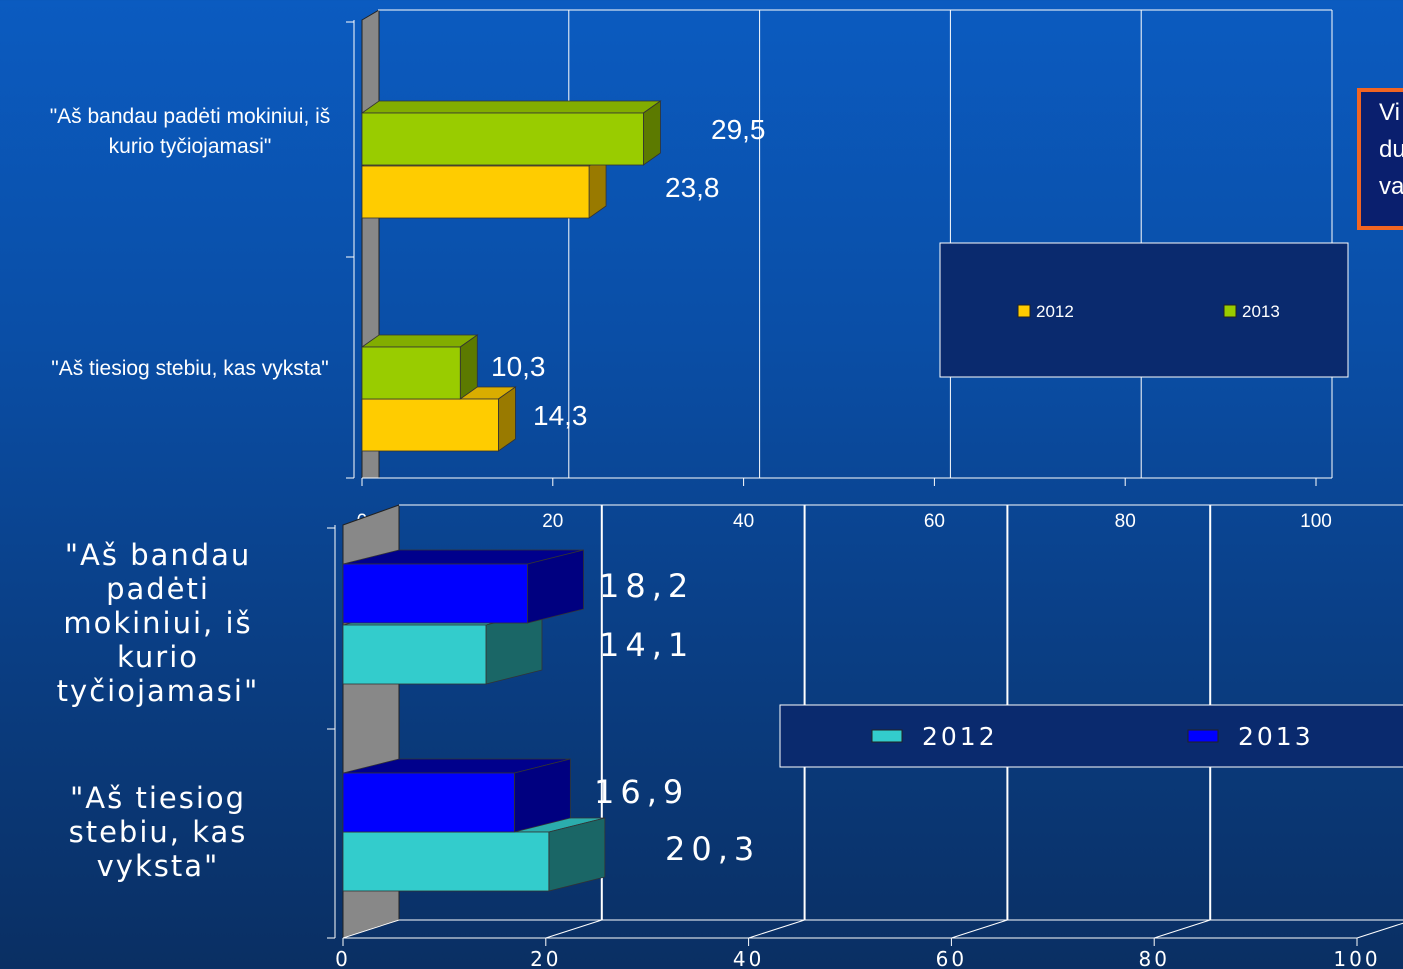 The image size is (1403, 969). What do you see at coordinates (641, 792) in the screenshot?
I see `data-label: 16,9` at bounding box center [641, 792].